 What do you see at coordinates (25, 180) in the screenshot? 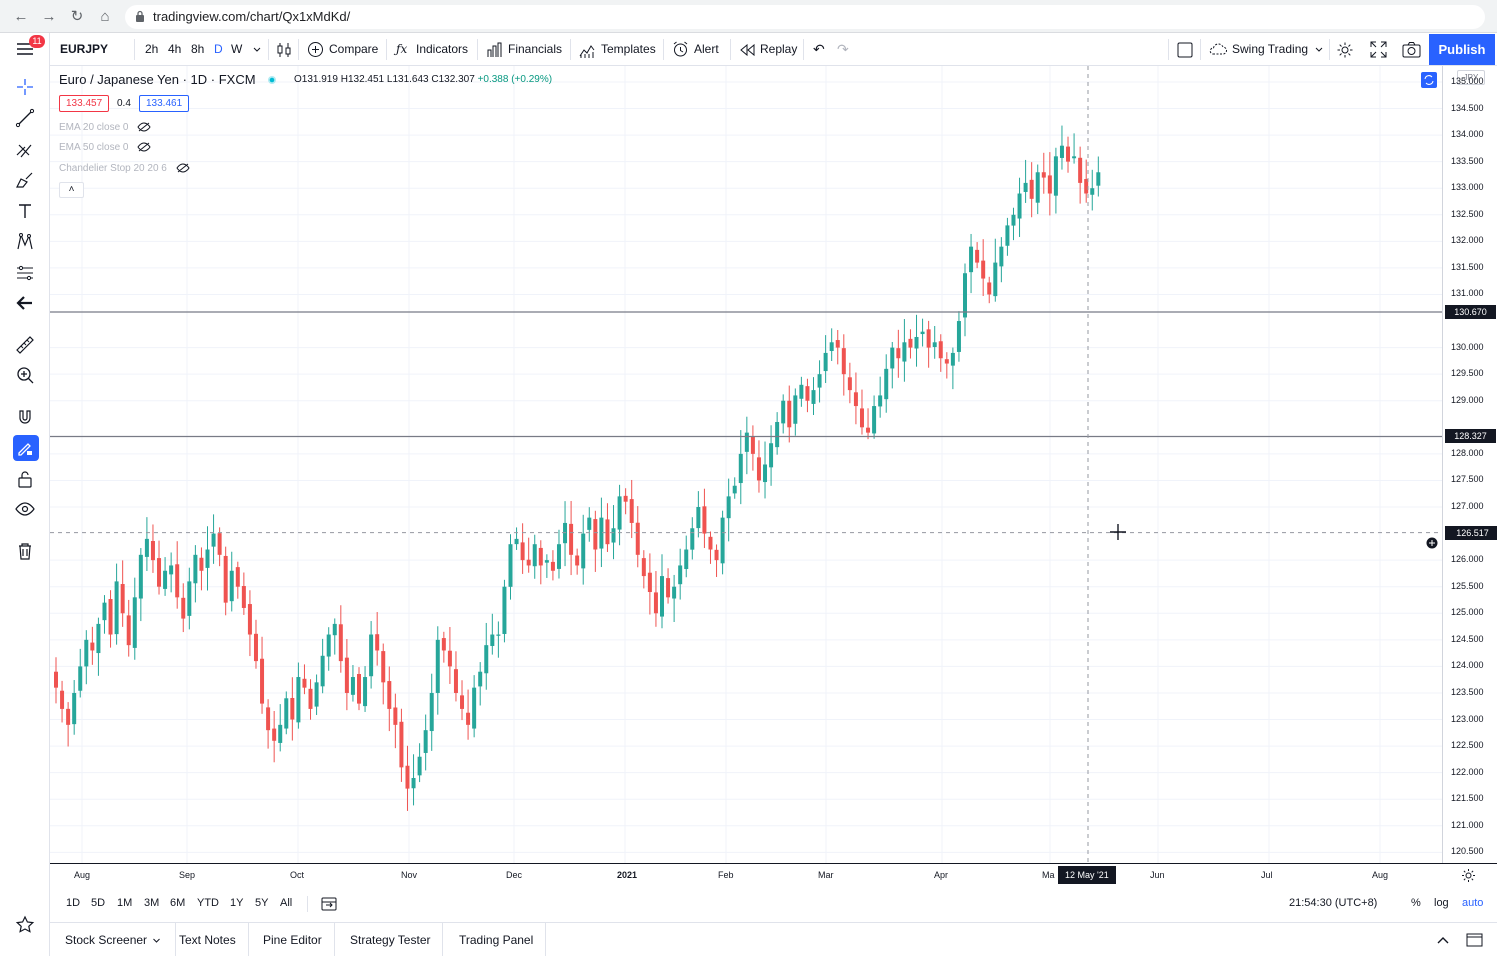
I see `brush-icon` at bounding box center [25, 180].